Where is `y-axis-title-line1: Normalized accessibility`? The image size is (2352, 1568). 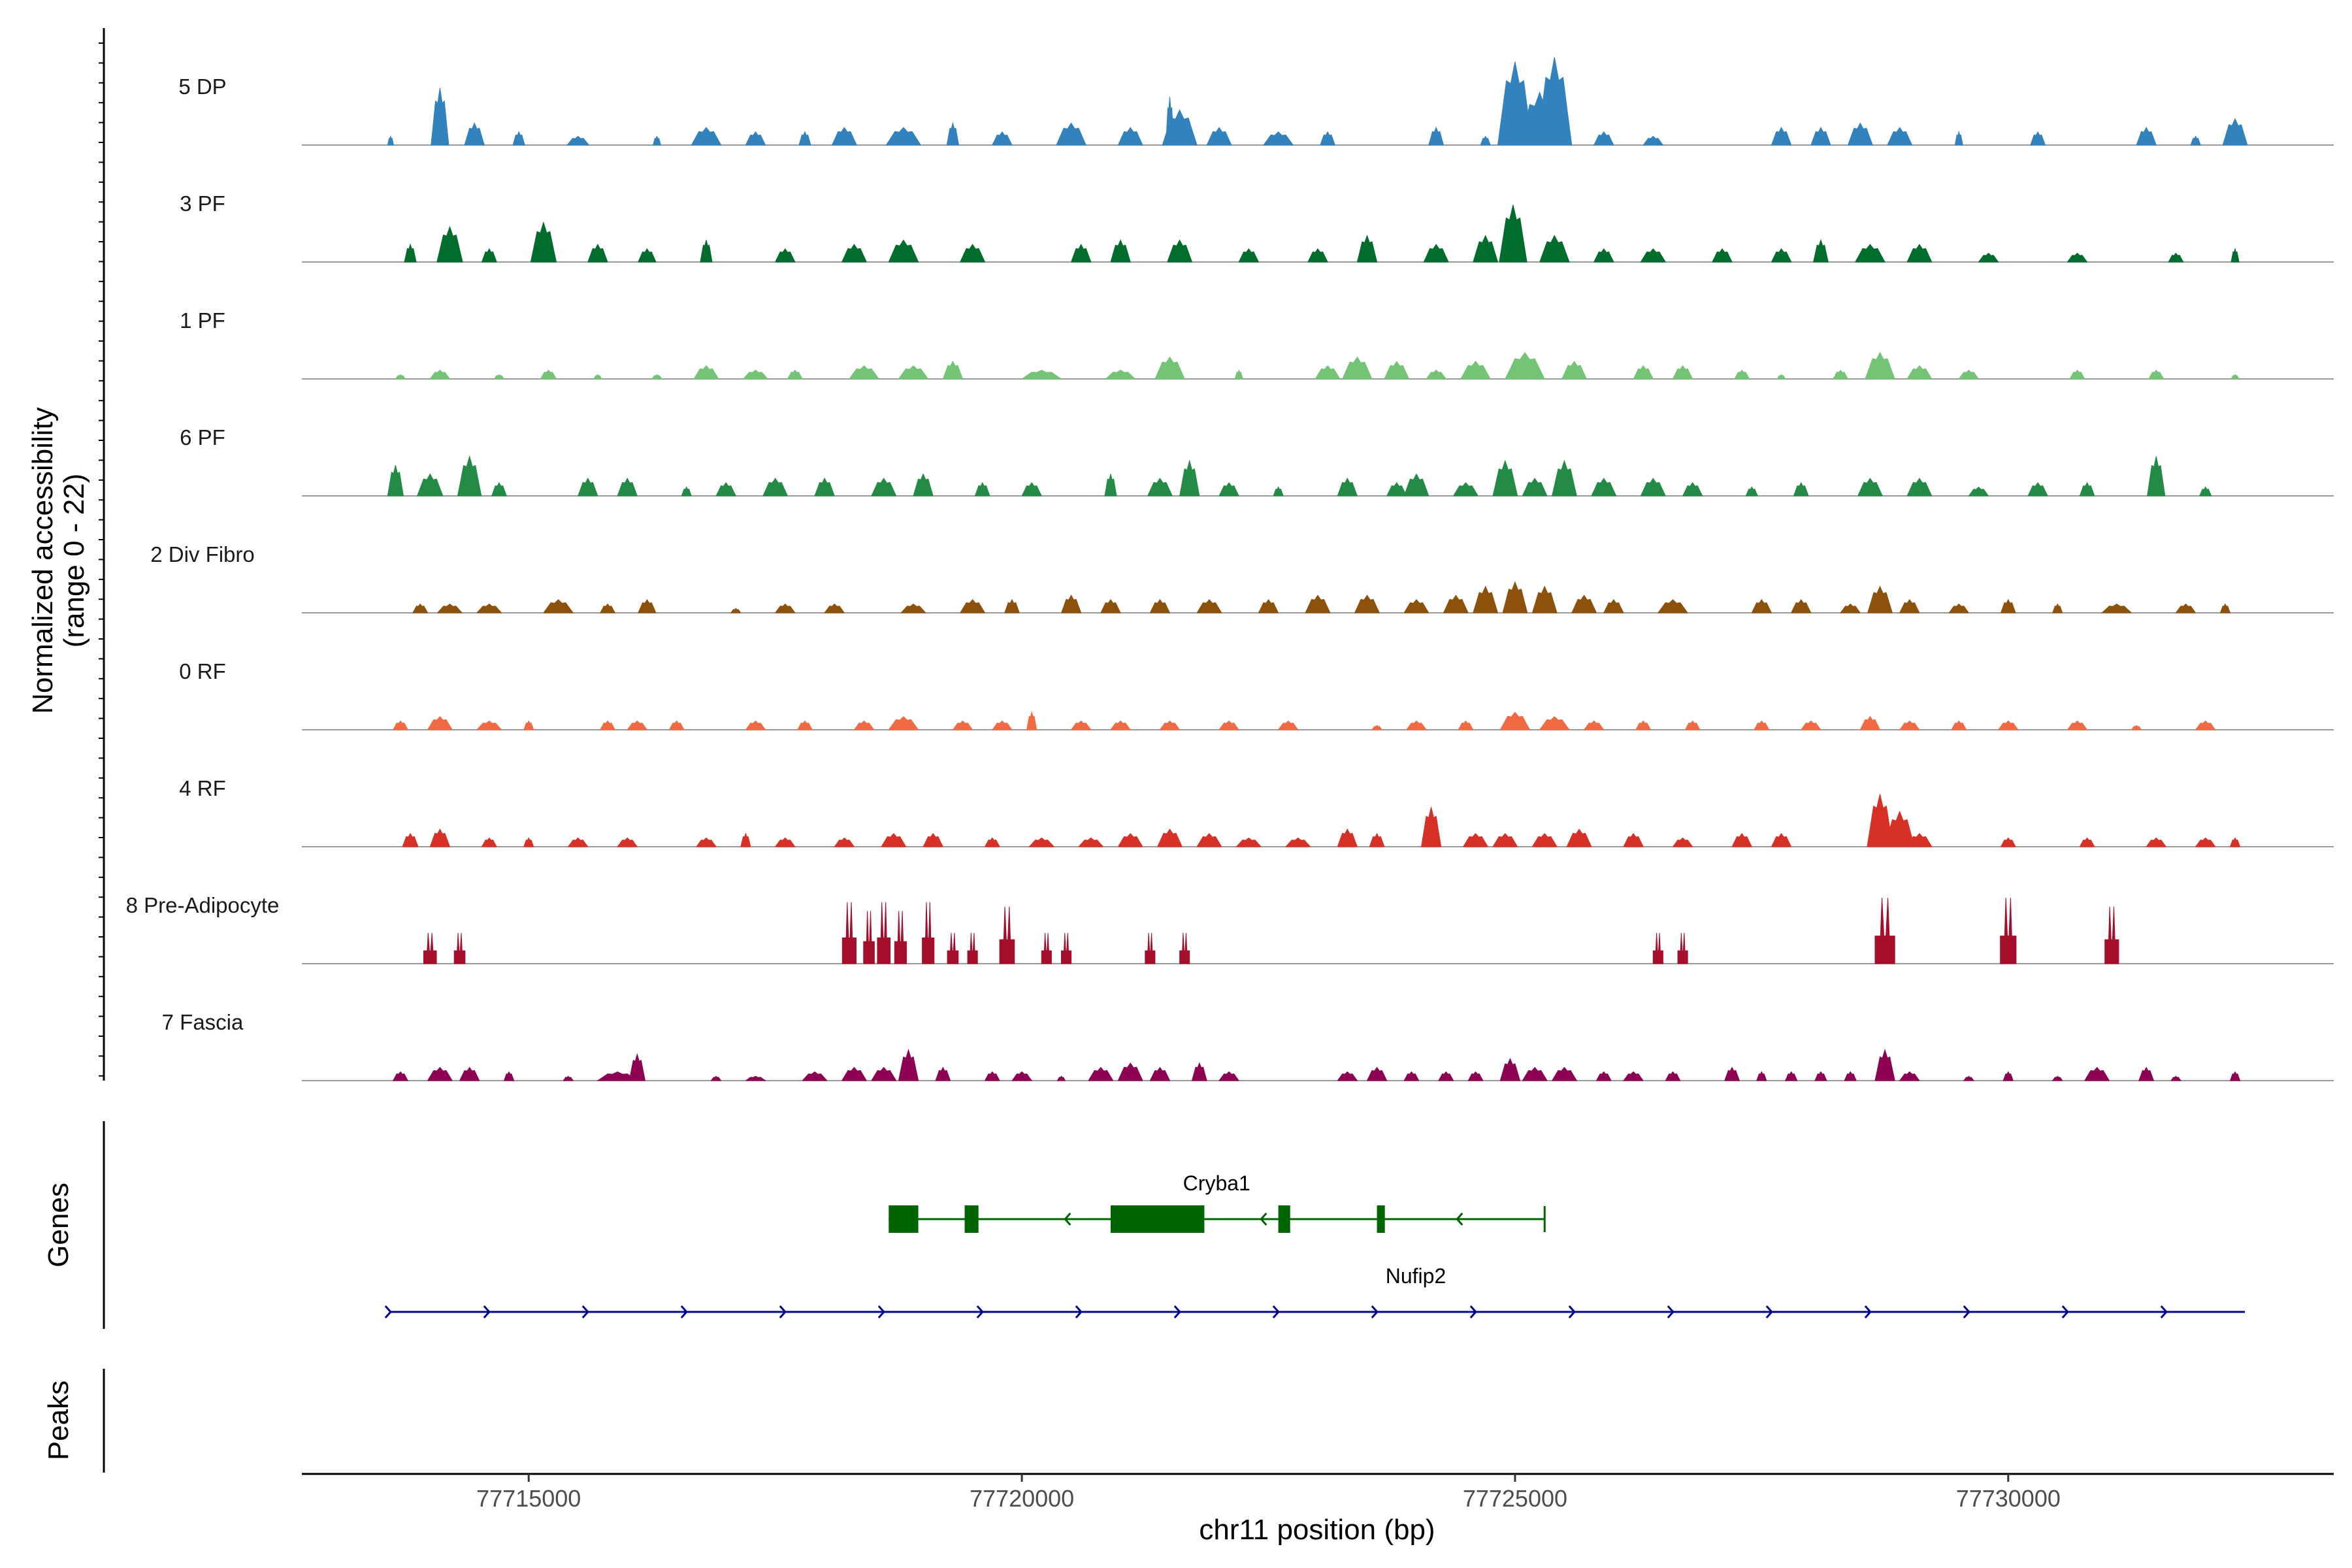 y-axis-title-line1: Normalized accessibility is located at coordinates (43, 560).